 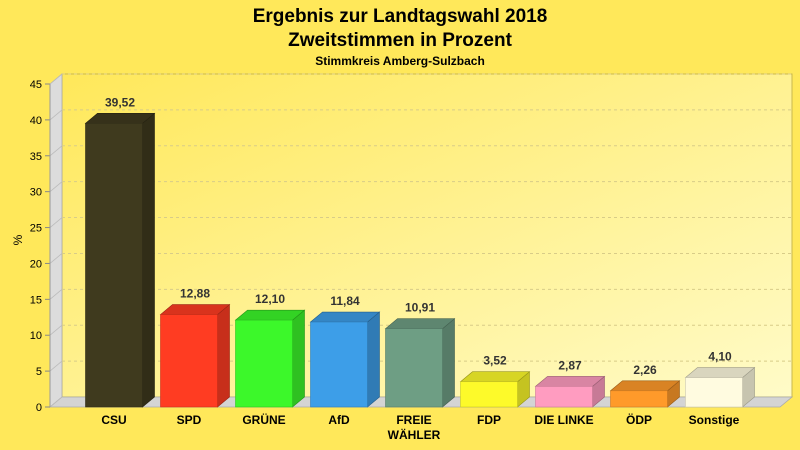 I want to click on y-tick-label: 5, so click(x=39, y=372).